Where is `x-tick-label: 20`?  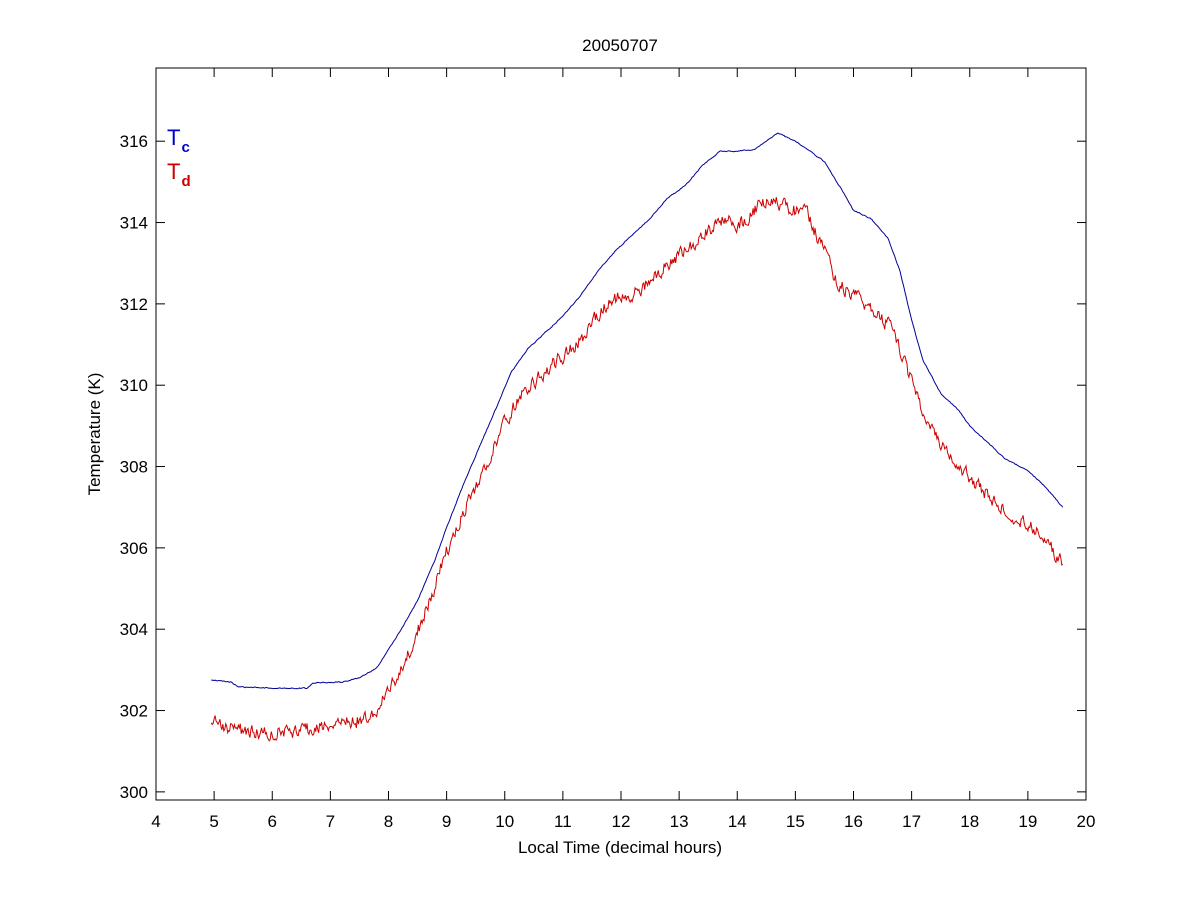
x-tick-label: 20 is located at coordinates (1086, 821).